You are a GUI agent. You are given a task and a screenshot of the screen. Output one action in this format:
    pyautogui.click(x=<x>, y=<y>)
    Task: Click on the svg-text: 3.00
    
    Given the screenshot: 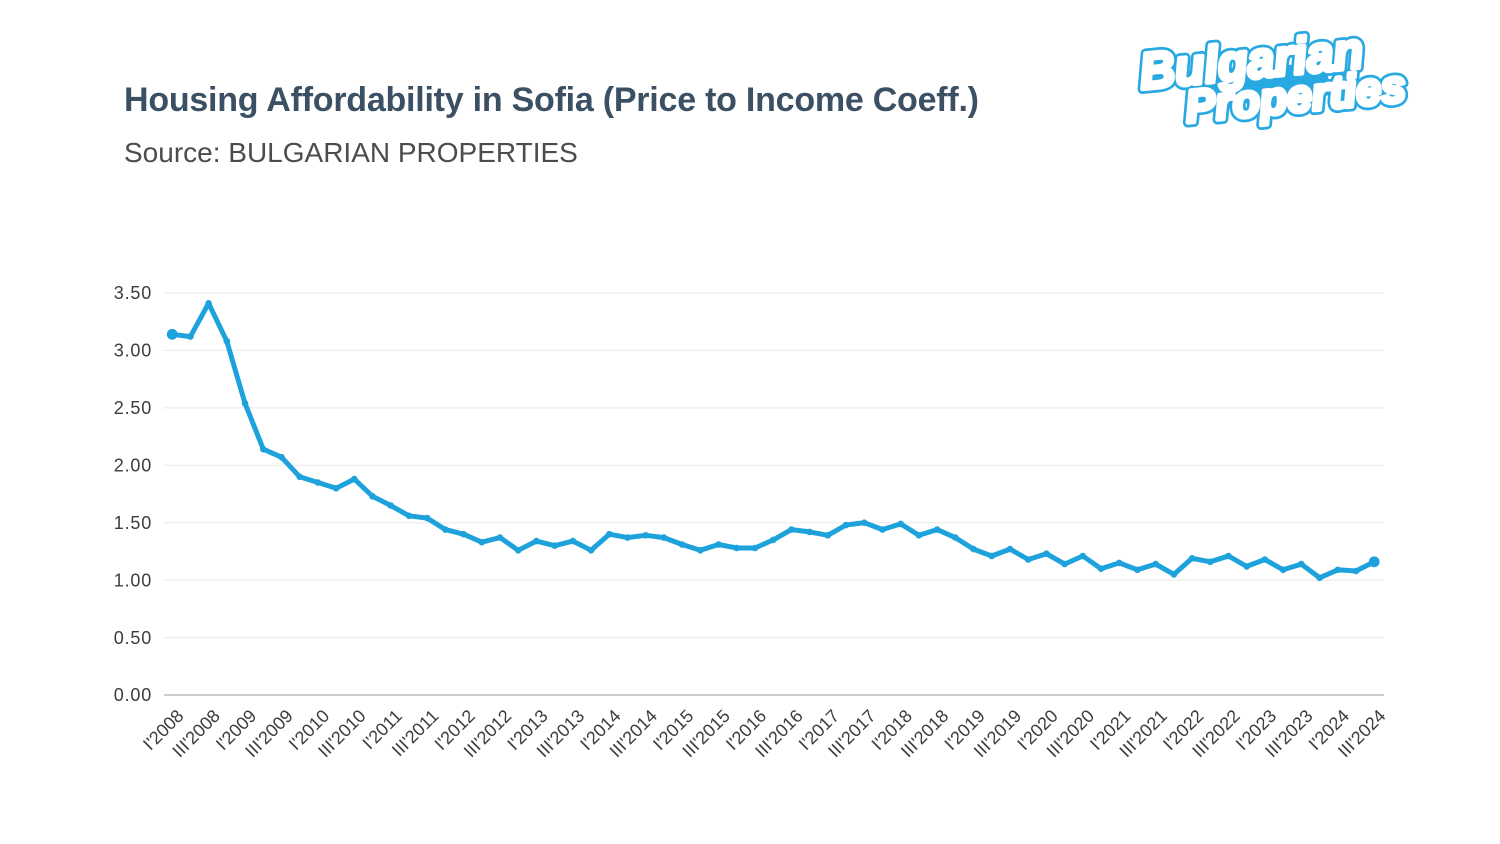 What is the action you would take?
    pyautogui.click(x=133, y=351)
    